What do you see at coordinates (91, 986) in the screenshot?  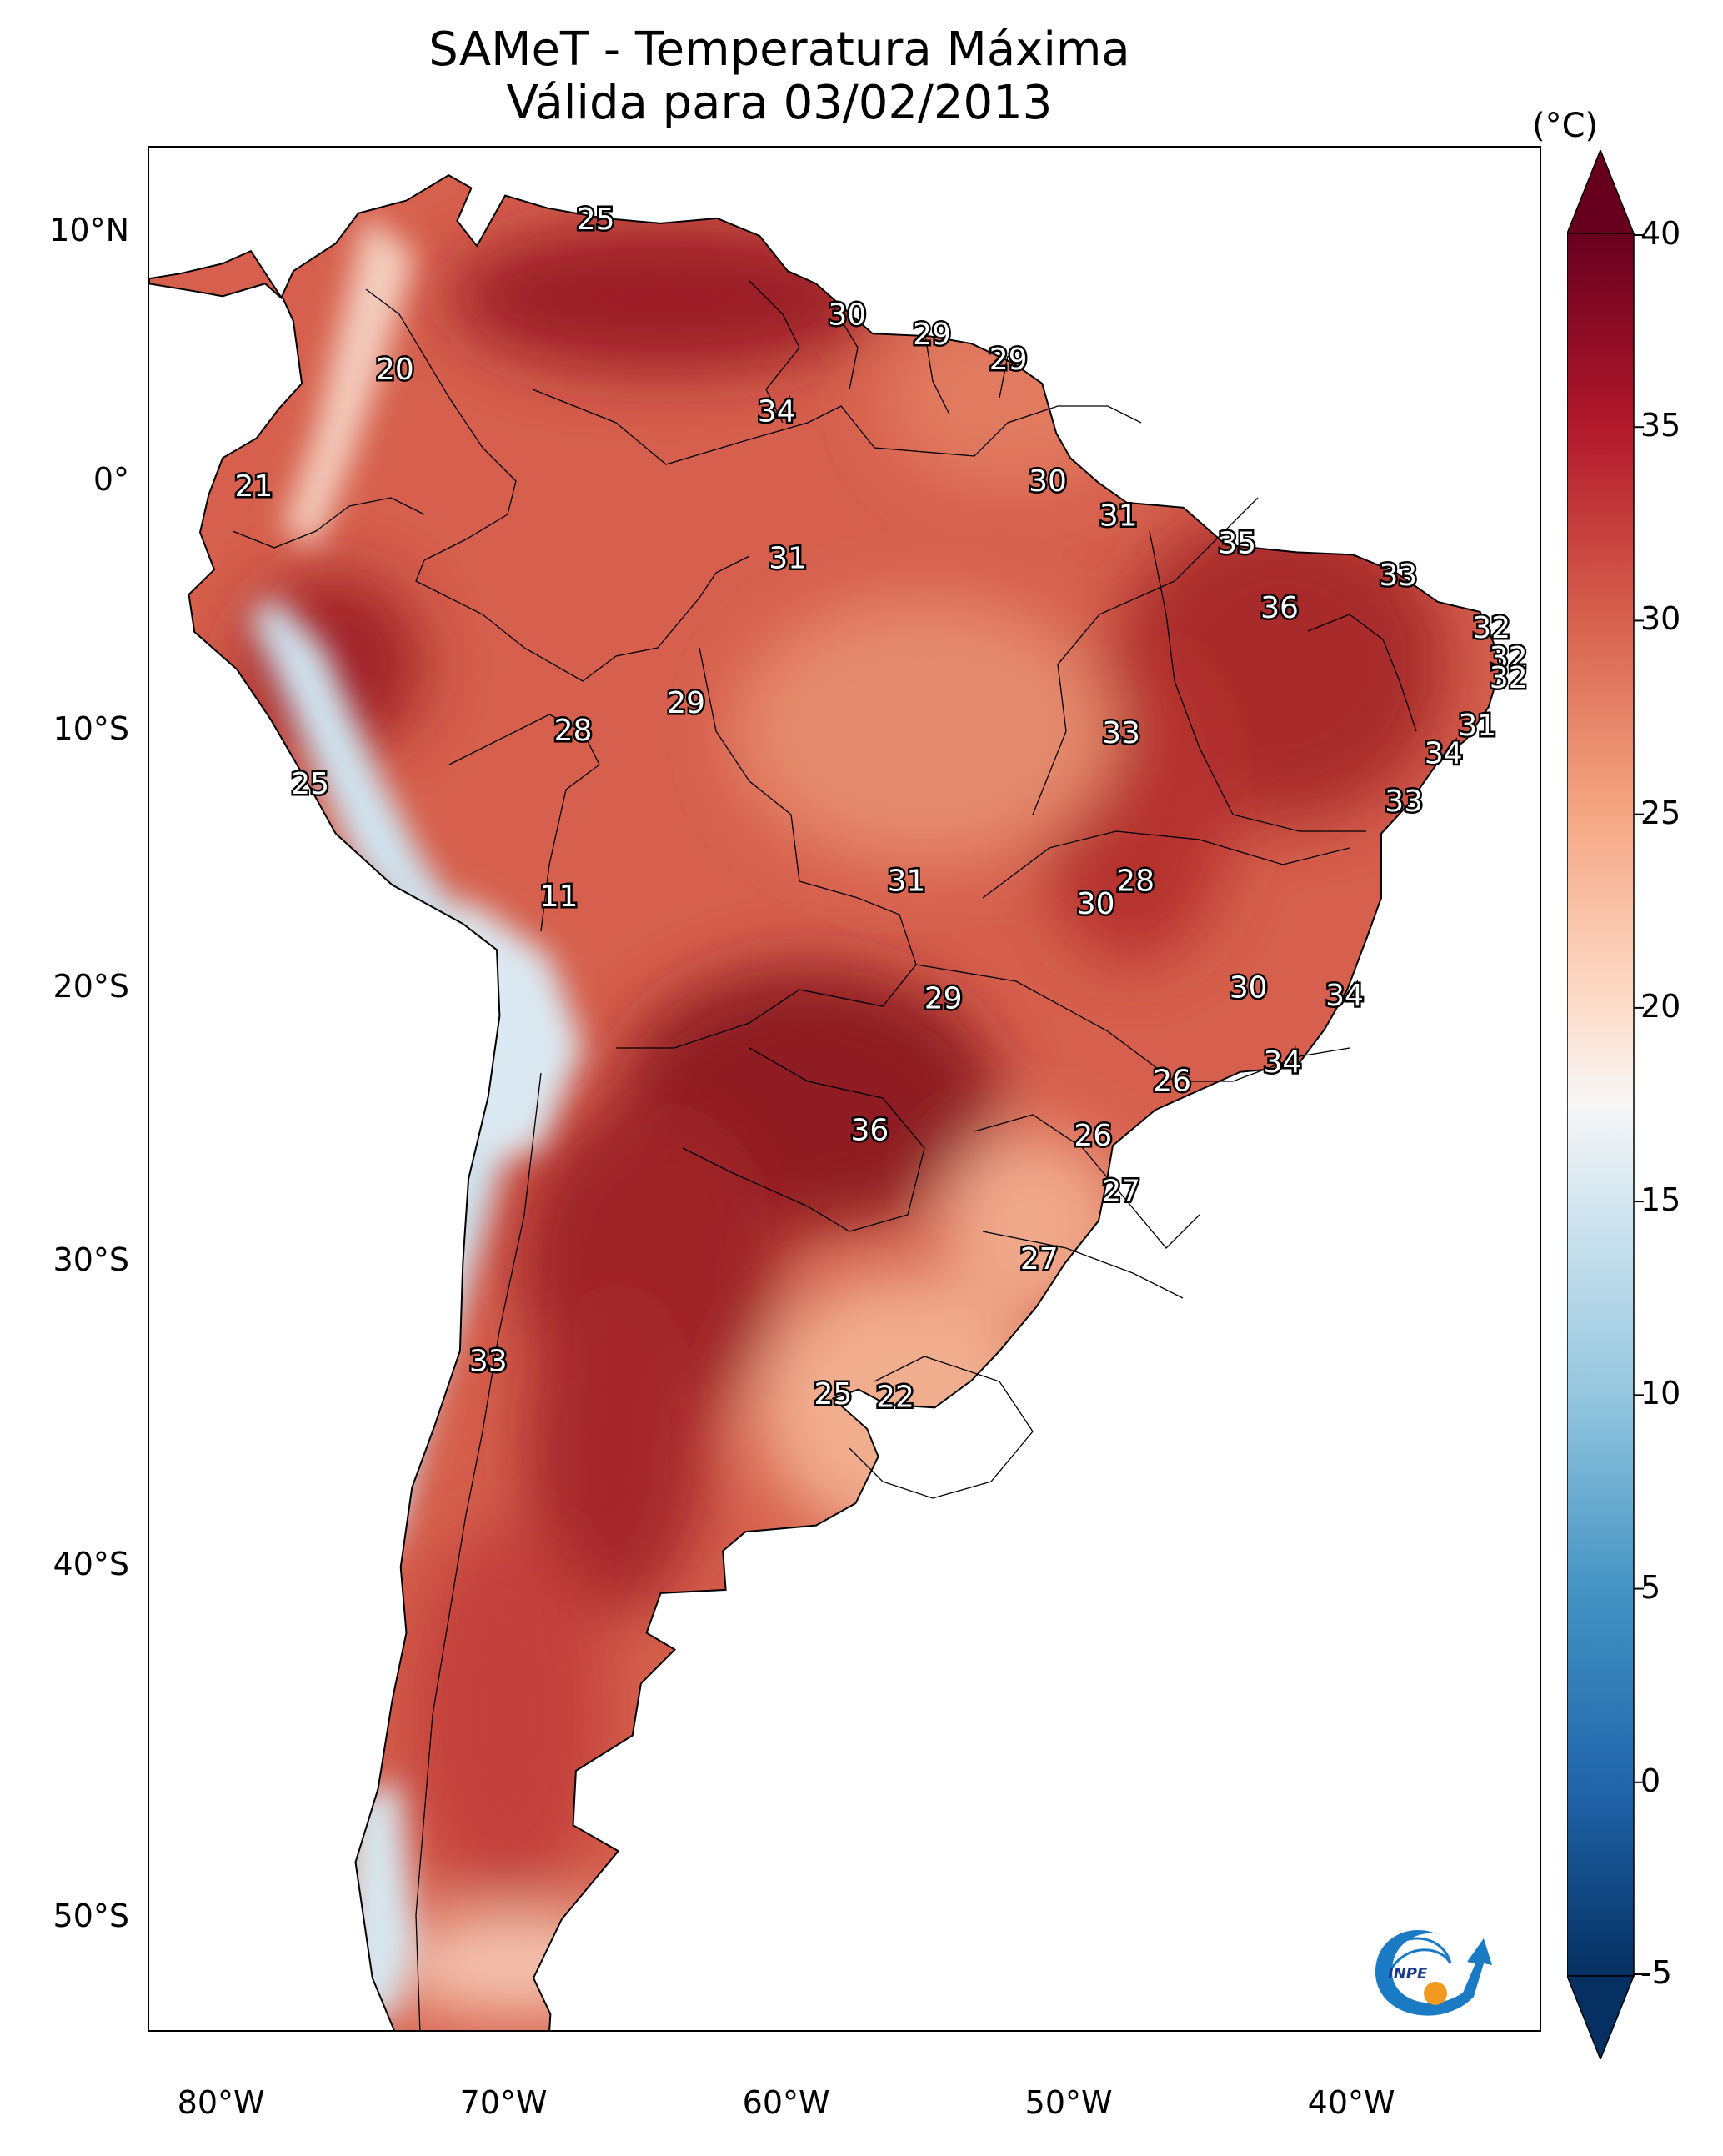 I see `latitude-tick-label: 20°S` at bounding box center [91, 986].